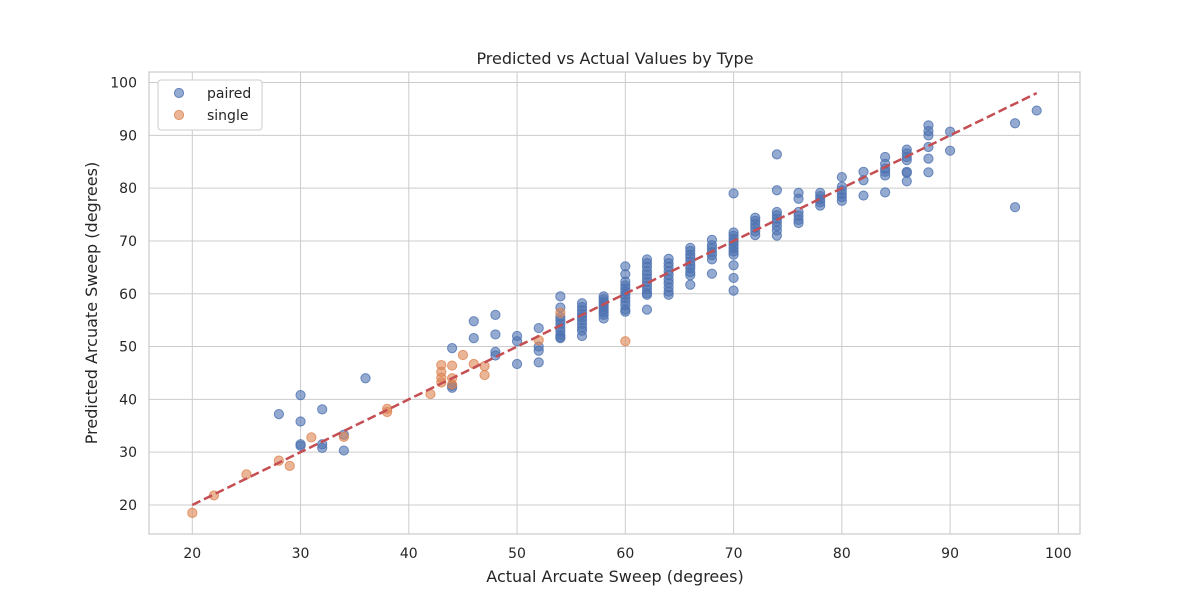 The width and height of the screenshot is (1200, 600). What do you see at coordinates (227, 116) in the screenshot?
I see `legend-label-single: single` at bounding box center [227, 116].